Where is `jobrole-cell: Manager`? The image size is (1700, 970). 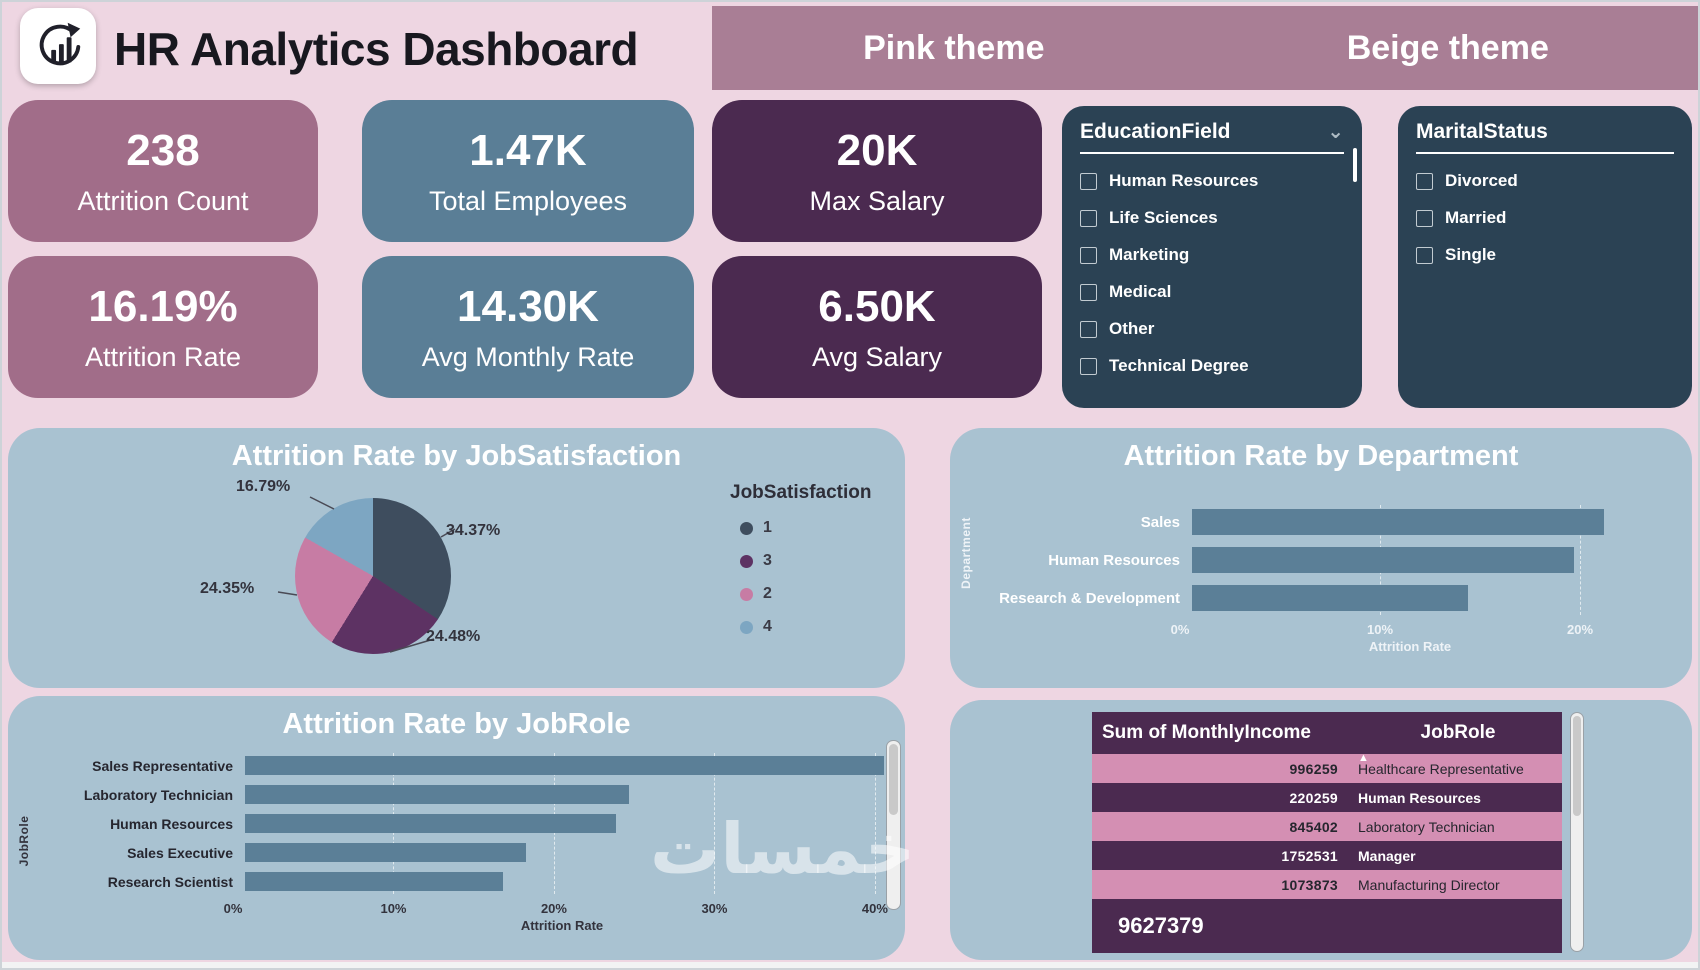 jobrole-cell: Manager is located at coordinates (1387, 855).